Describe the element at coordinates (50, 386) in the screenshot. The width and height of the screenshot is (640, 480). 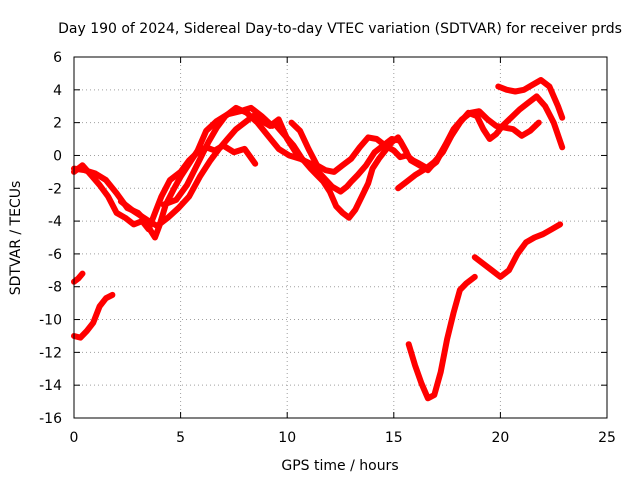
I see `y-tick-label: -14` at that location.